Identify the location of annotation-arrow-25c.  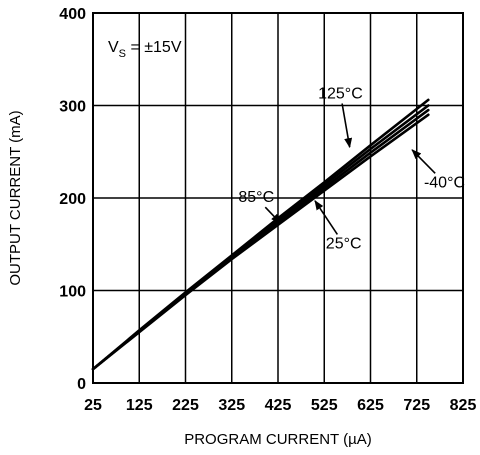
(326, 217).